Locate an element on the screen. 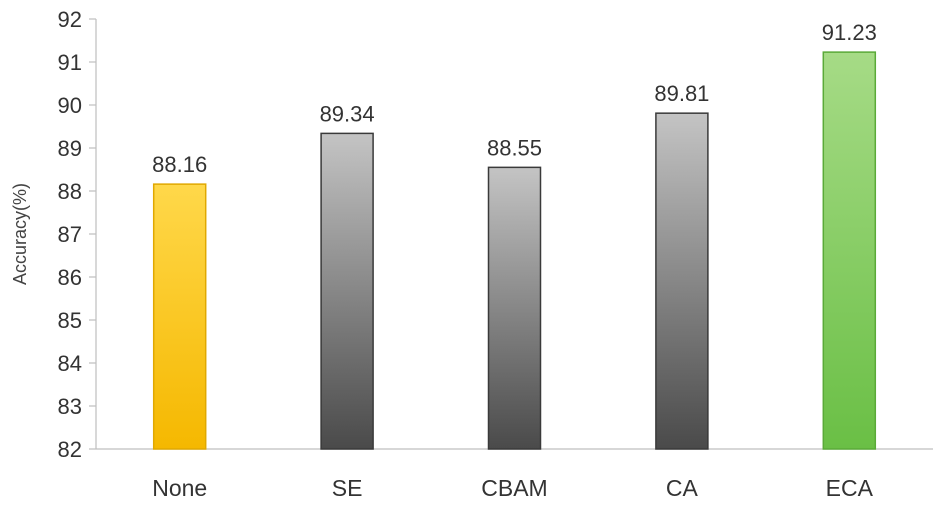 This screenshot has height=510, width=945. y-tick-label: 88 is located at coordinates (70, 191).